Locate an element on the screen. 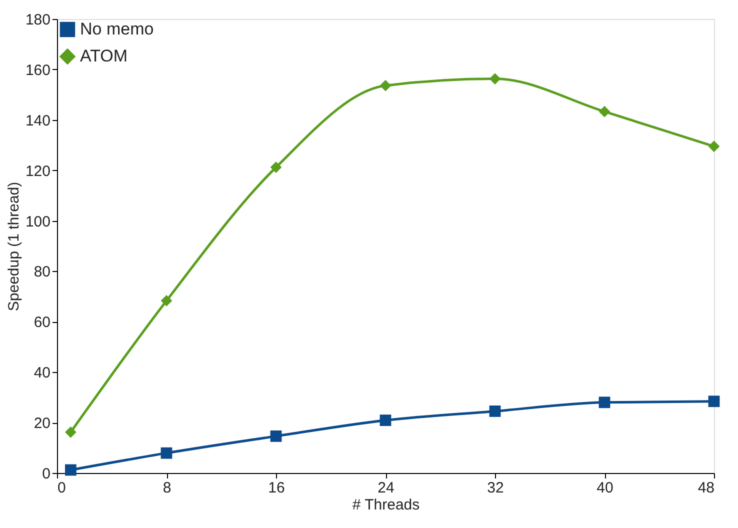 This screenshot has width=738, height=528. y-axis-title: Speedup (1 thread) is located at coordinates (13, 247).